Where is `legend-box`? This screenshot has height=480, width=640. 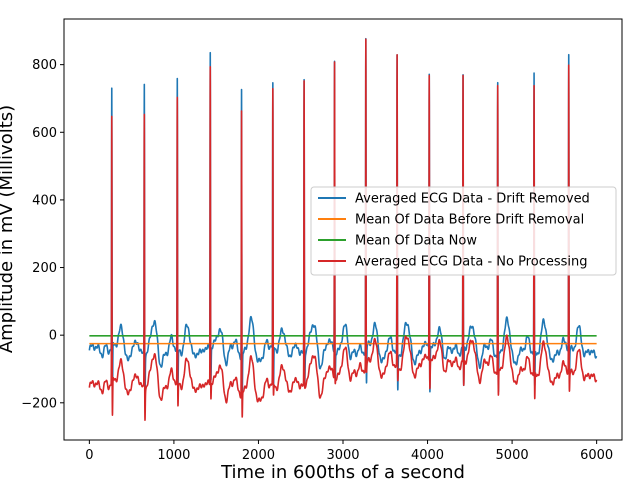 legend-box is located at coordinates (463, 231).